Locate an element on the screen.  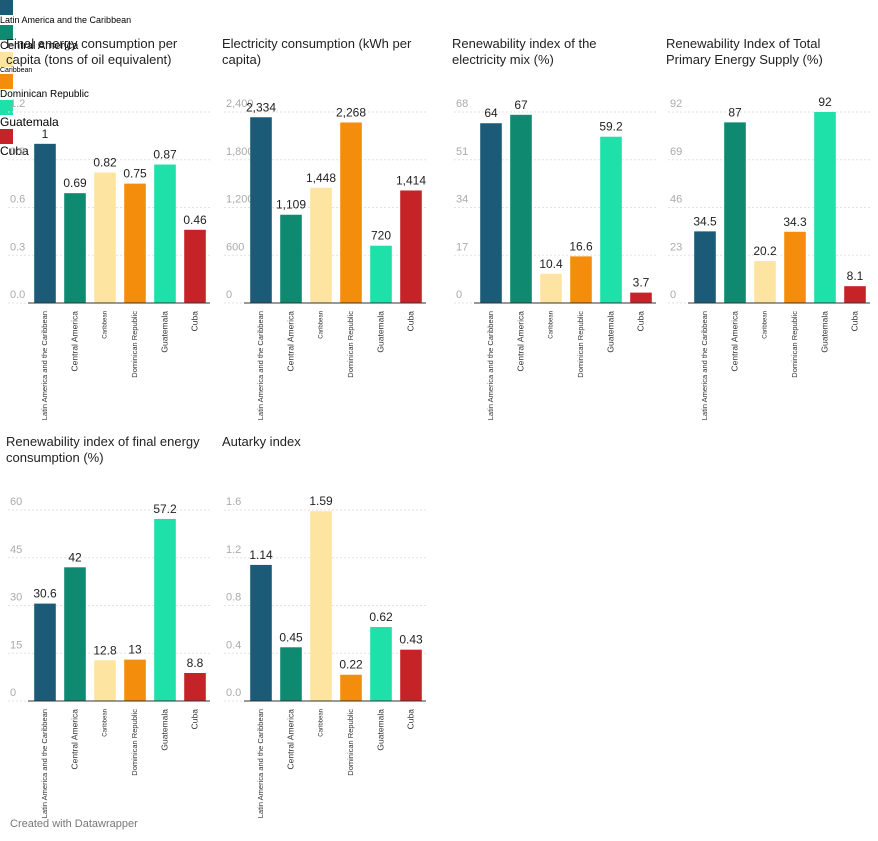
legend-item: Guatemala is located at coordinates (439, 114).